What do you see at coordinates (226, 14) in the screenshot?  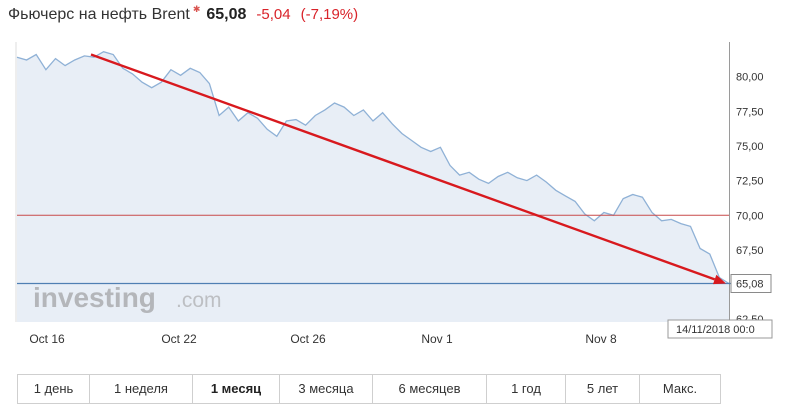 I see `current-price: 65,08` at bounding box center [226, 14].